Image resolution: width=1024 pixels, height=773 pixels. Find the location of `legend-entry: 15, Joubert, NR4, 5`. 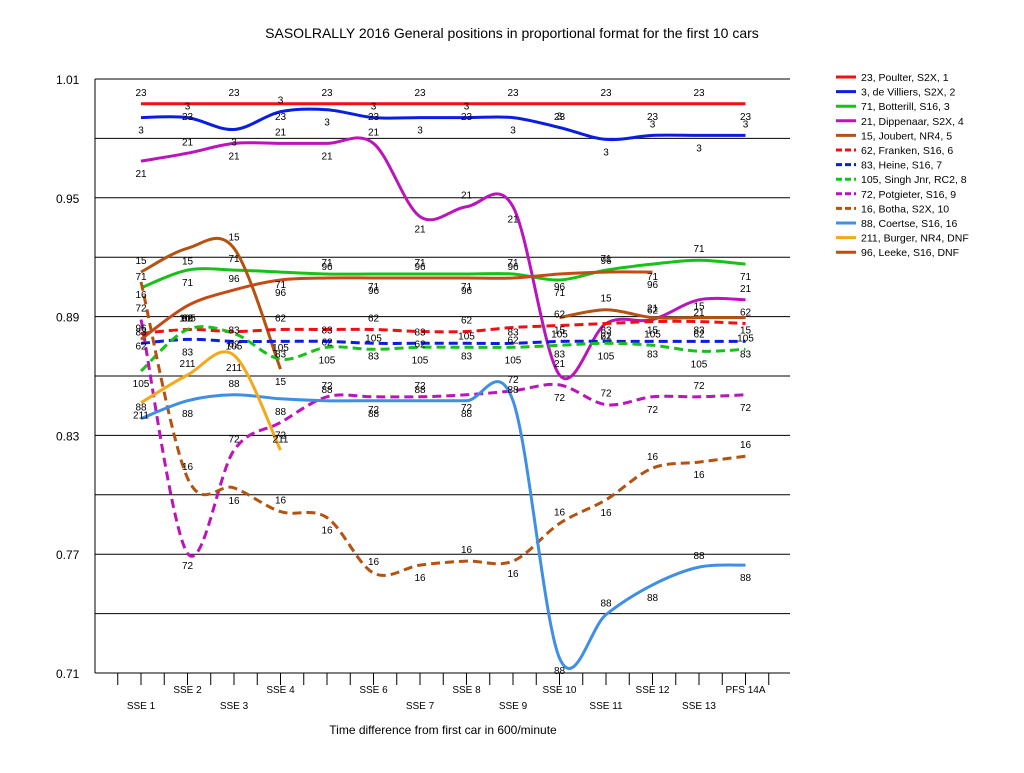

legend-entry: 15, Joubert, NR4, 5 is located at coordinates (906, 136).